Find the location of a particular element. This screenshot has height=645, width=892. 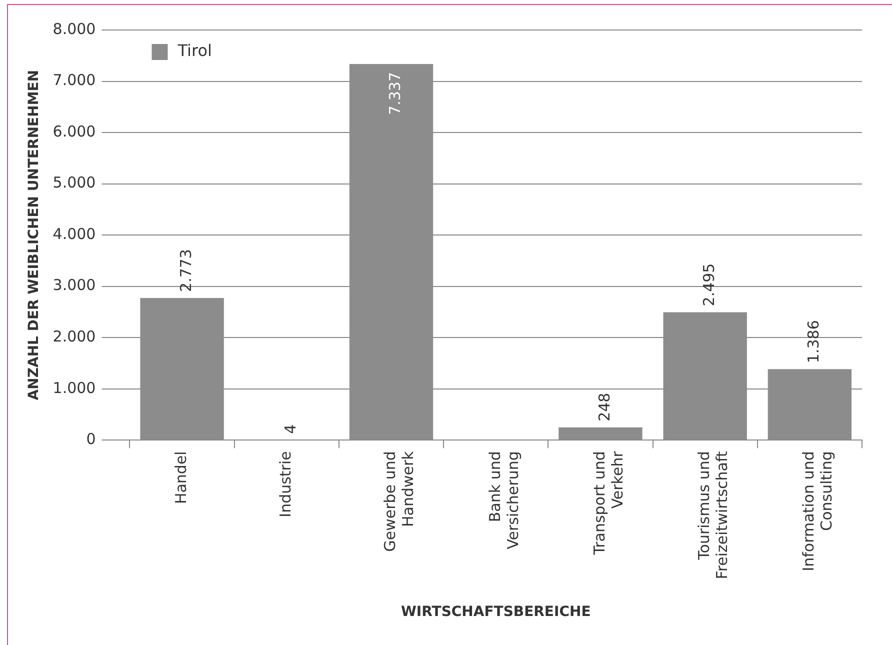

x-tick-label: Transport und Verkehr is located at coordinates (608, 503).